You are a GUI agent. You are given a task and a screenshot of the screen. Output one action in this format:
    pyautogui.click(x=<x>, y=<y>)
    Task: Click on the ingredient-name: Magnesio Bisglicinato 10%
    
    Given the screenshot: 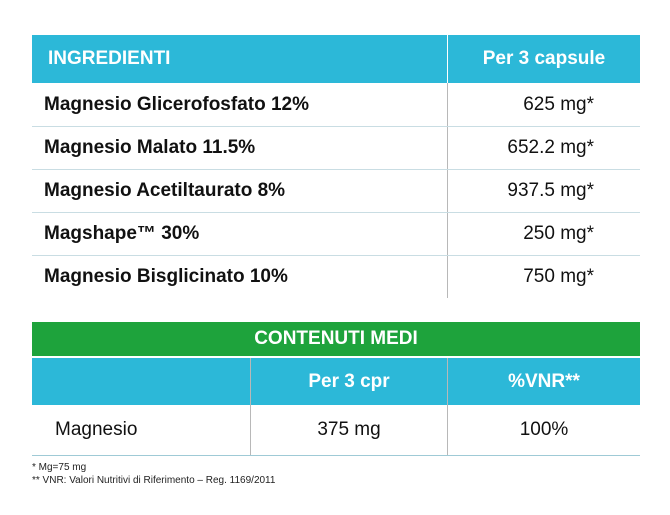 What is the action you would take?
    pyautogui.click(x=166, y=276)
    